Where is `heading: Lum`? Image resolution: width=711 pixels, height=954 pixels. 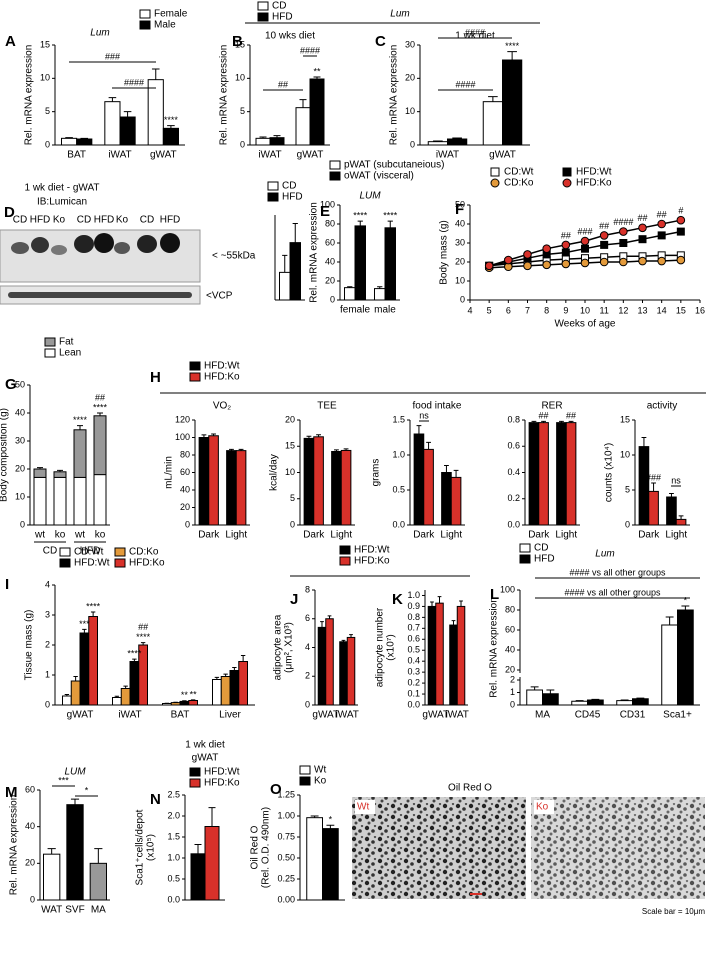 heading: Lum is located at coordinates (399, 14).